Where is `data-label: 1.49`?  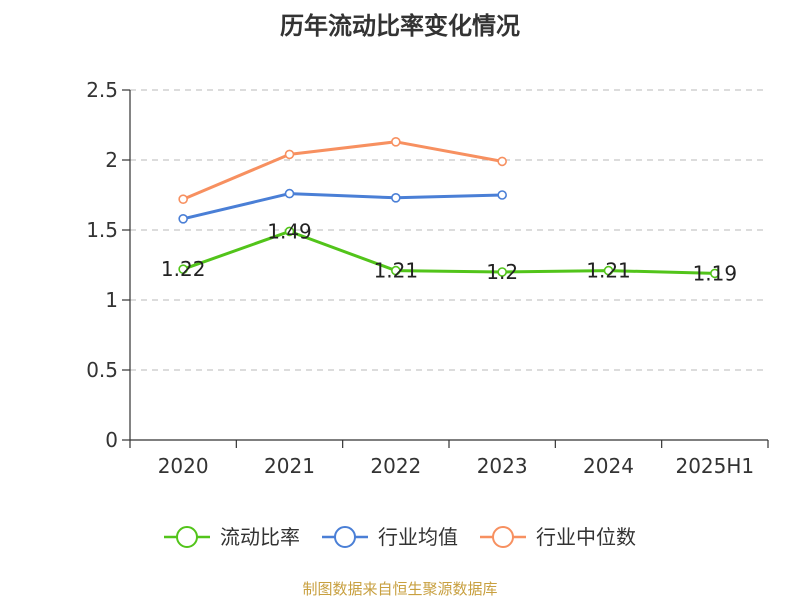 data-label: 1.49 is located at coordinates (289, 231).